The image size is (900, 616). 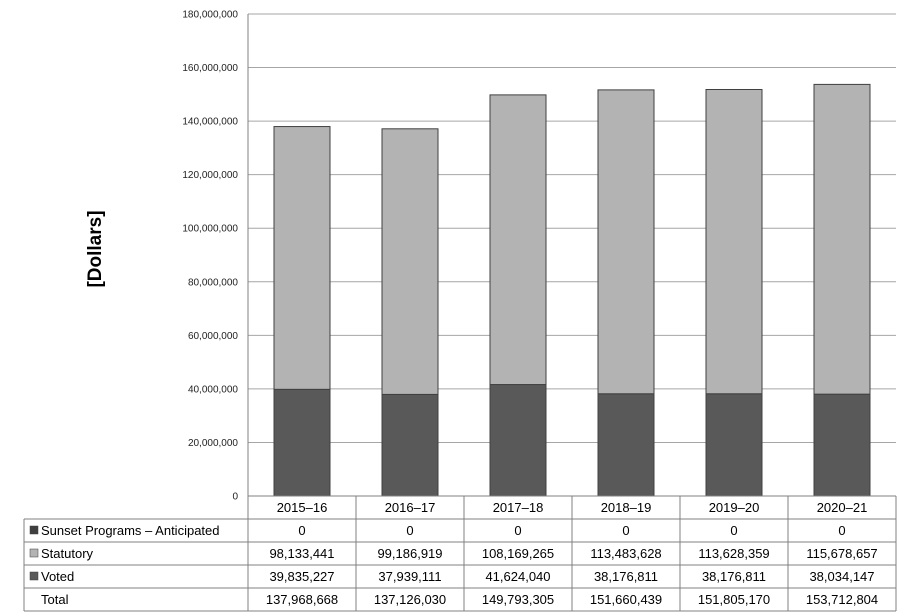 I want to click on legend-label: Voted, so click(x=57, y=576).